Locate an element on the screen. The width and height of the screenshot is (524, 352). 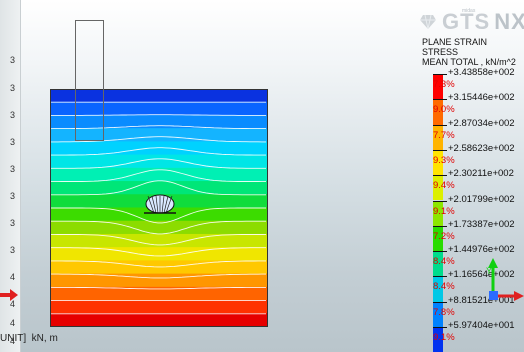
left-ruler: 3 3 3 3 3 3 3 3 4 4 4 4 is located at coordinates (10, 176).